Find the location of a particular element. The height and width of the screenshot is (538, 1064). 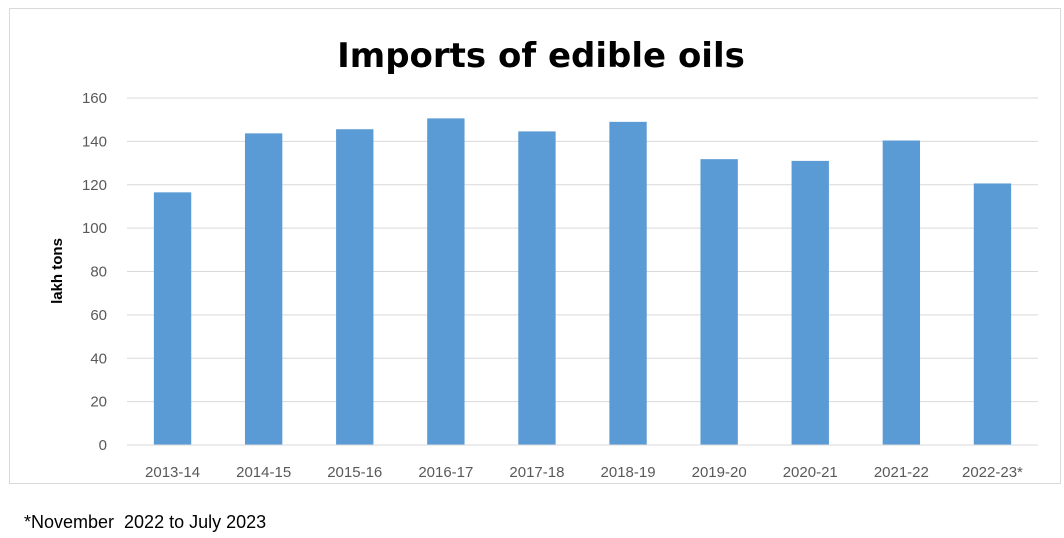

y-tick-label: 60 is located at coordinates (98, 315).